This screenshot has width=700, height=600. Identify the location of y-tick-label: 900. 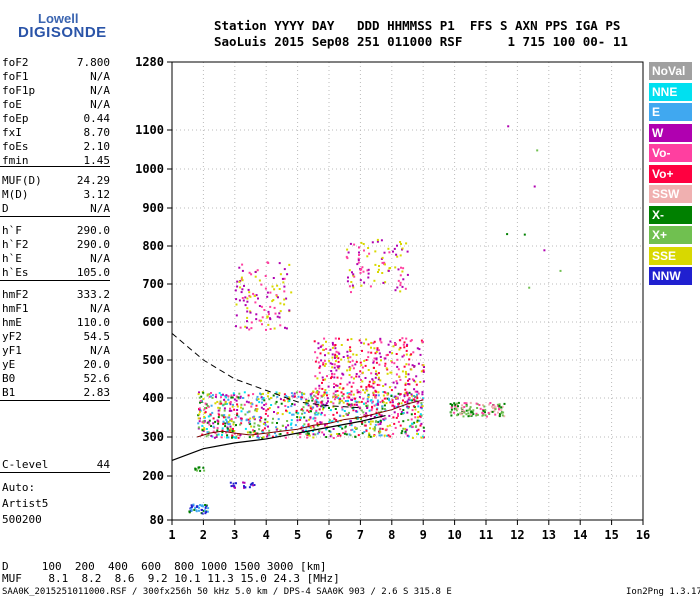
(153, 208).